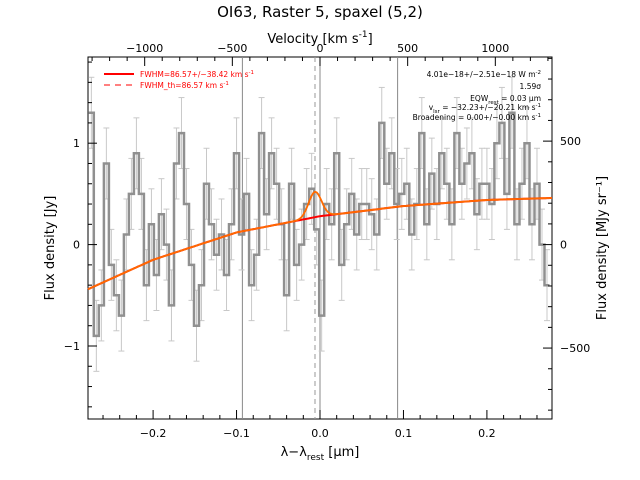 This screenshot has height=480, width=640. Describe the element at coordinates (236, 433) in the screenshot. I see `bottom-tick-label: −0.1` at that location.